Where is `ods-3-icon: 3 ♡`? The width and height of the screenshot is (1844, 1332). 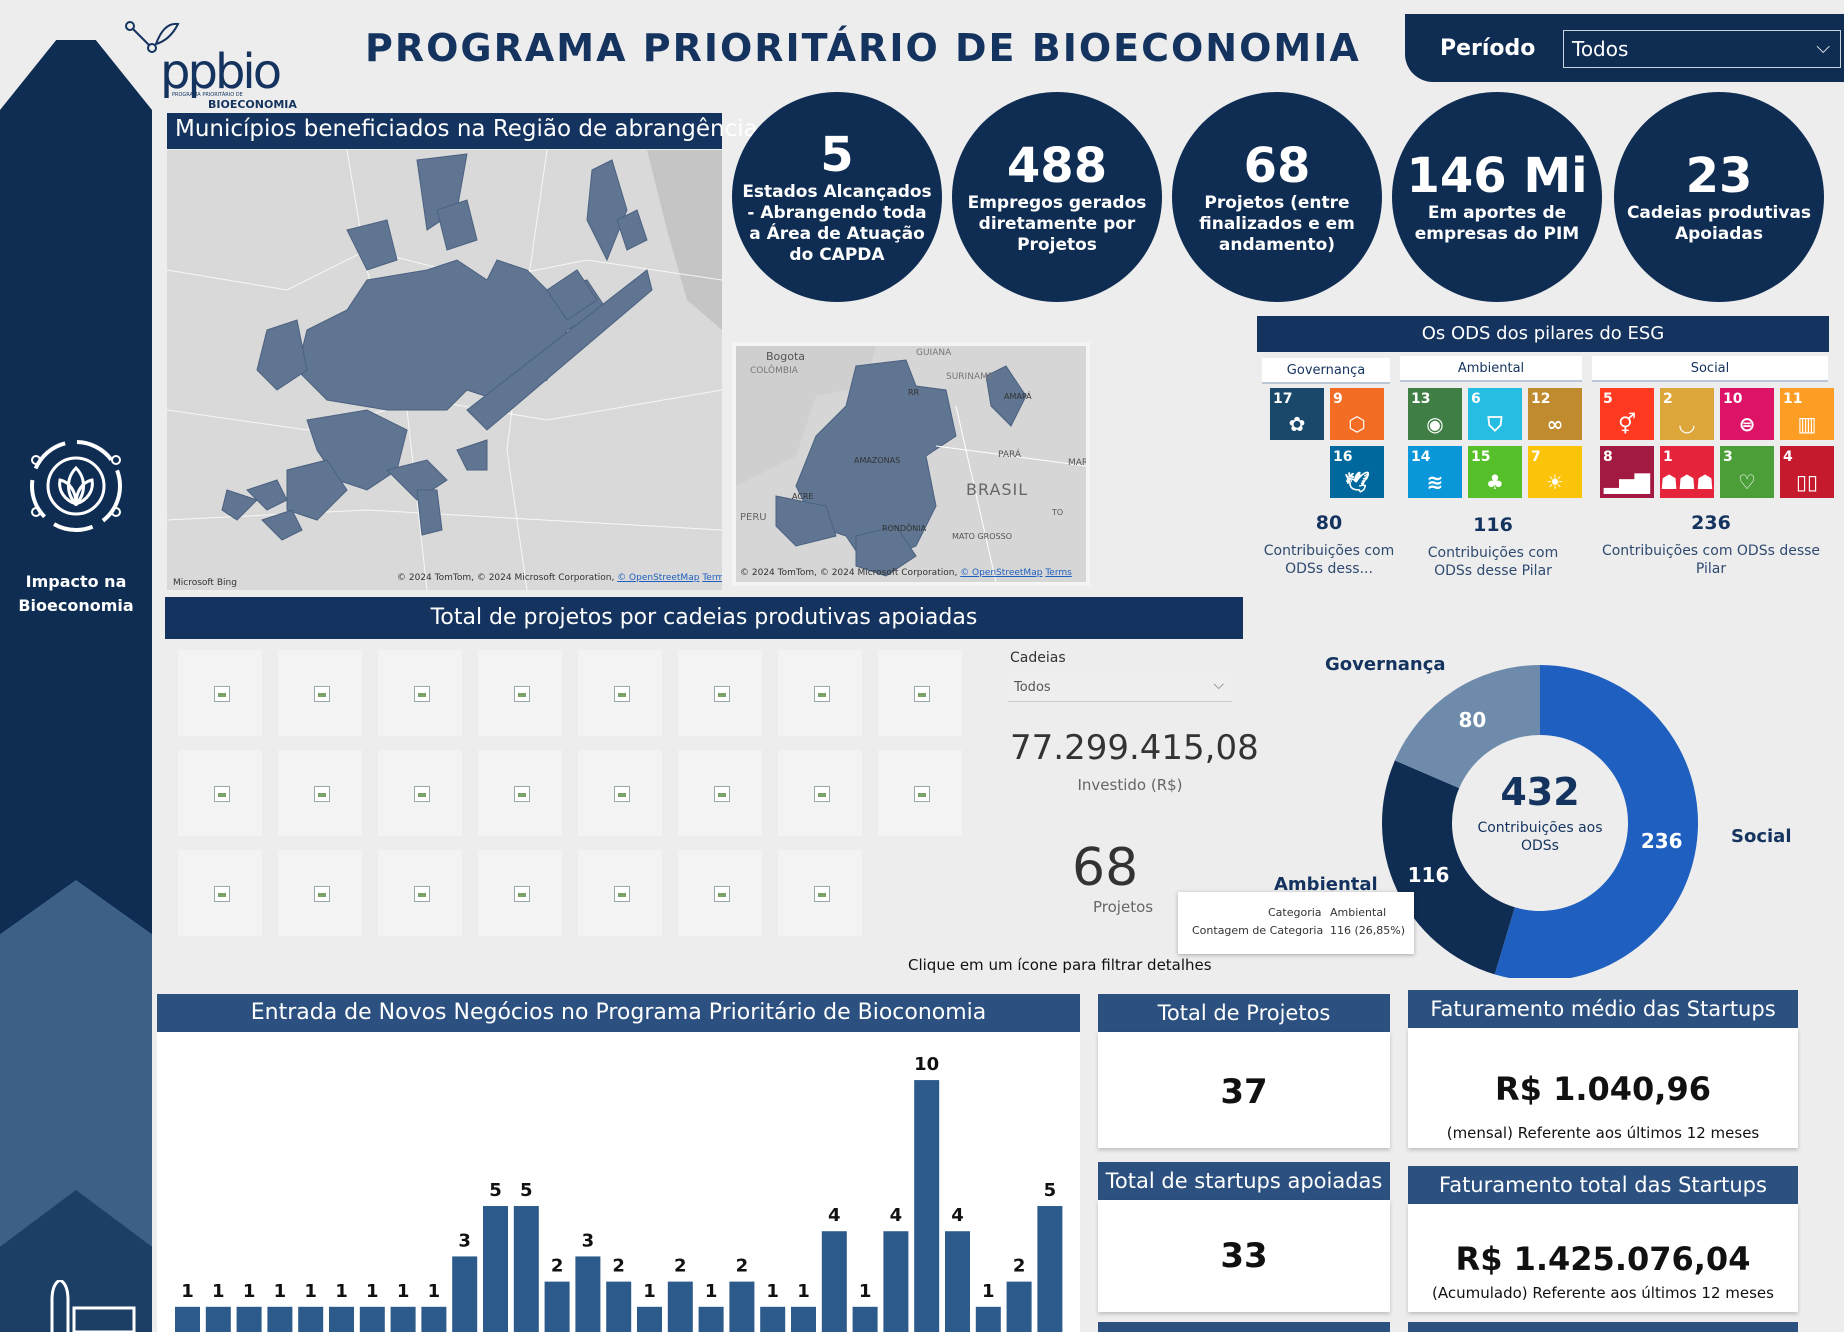 ods-3-icon: 3 ♡ is located at coordinates (1747, 472).